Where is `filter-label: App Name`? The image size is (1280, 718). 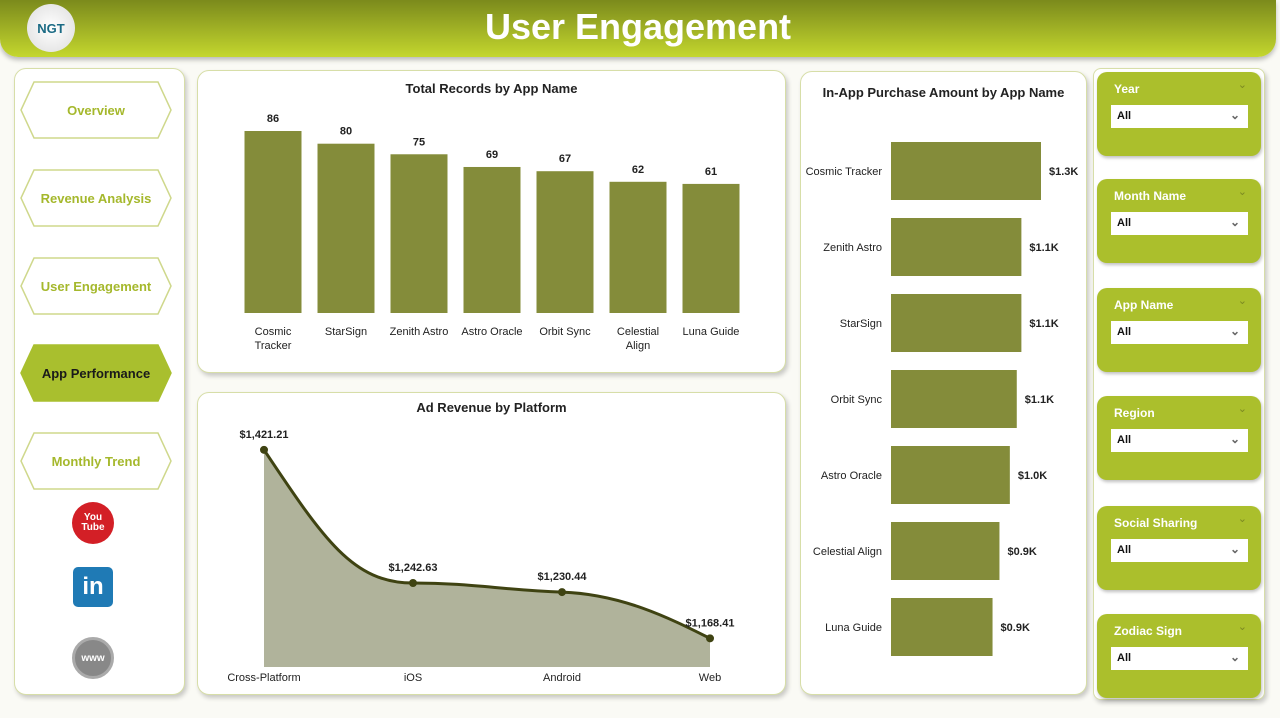 filter-label: App Name is located at coordinates (1144, 305).